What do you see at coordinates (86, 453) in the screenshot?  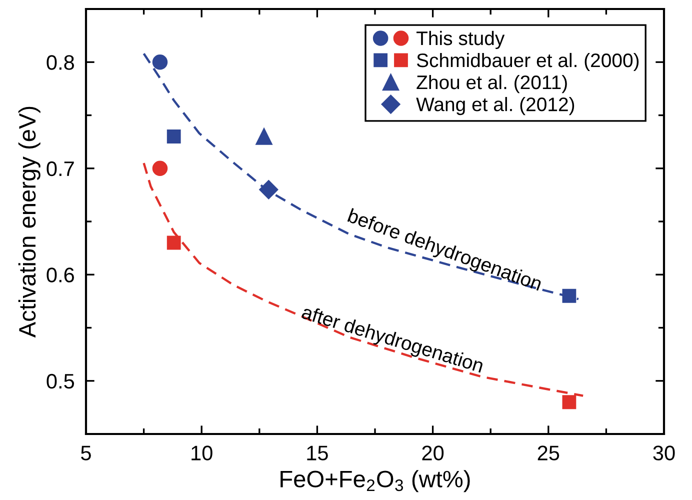 I see `x-tick-label: 5` at bounding box center [86, 453].